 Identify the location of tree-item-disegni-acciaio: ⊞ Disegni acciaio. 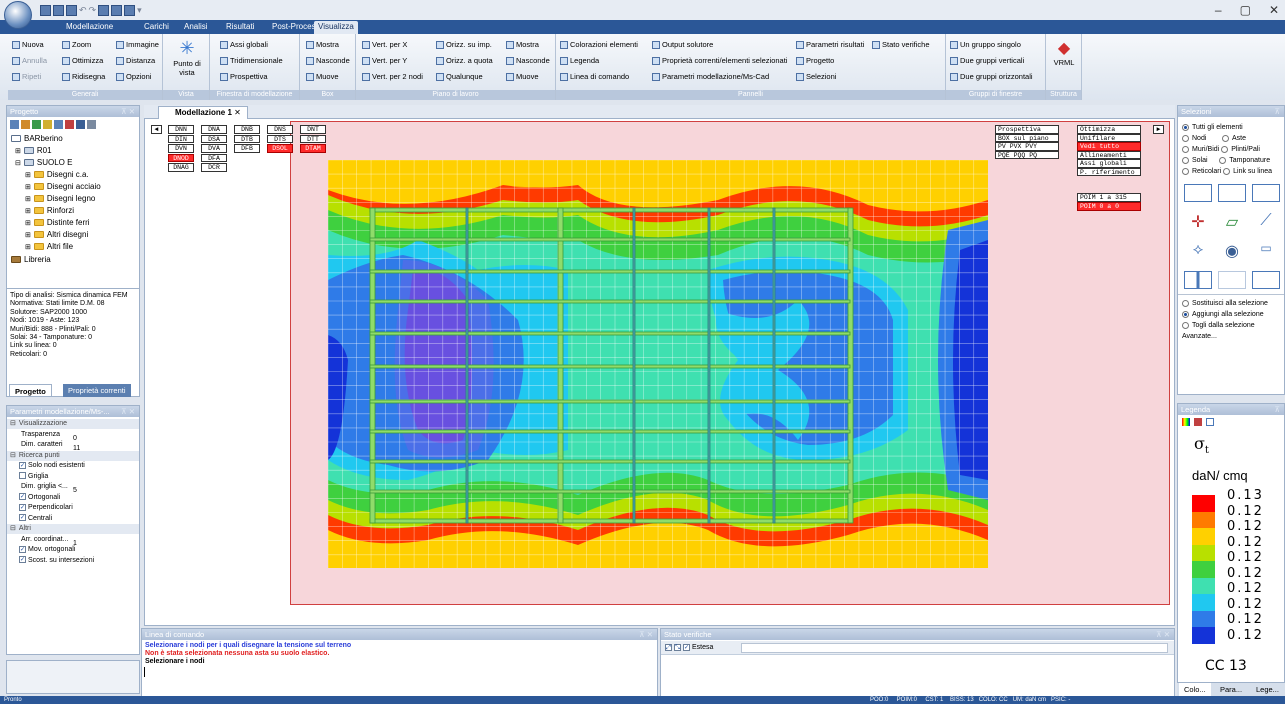
(63, 186).